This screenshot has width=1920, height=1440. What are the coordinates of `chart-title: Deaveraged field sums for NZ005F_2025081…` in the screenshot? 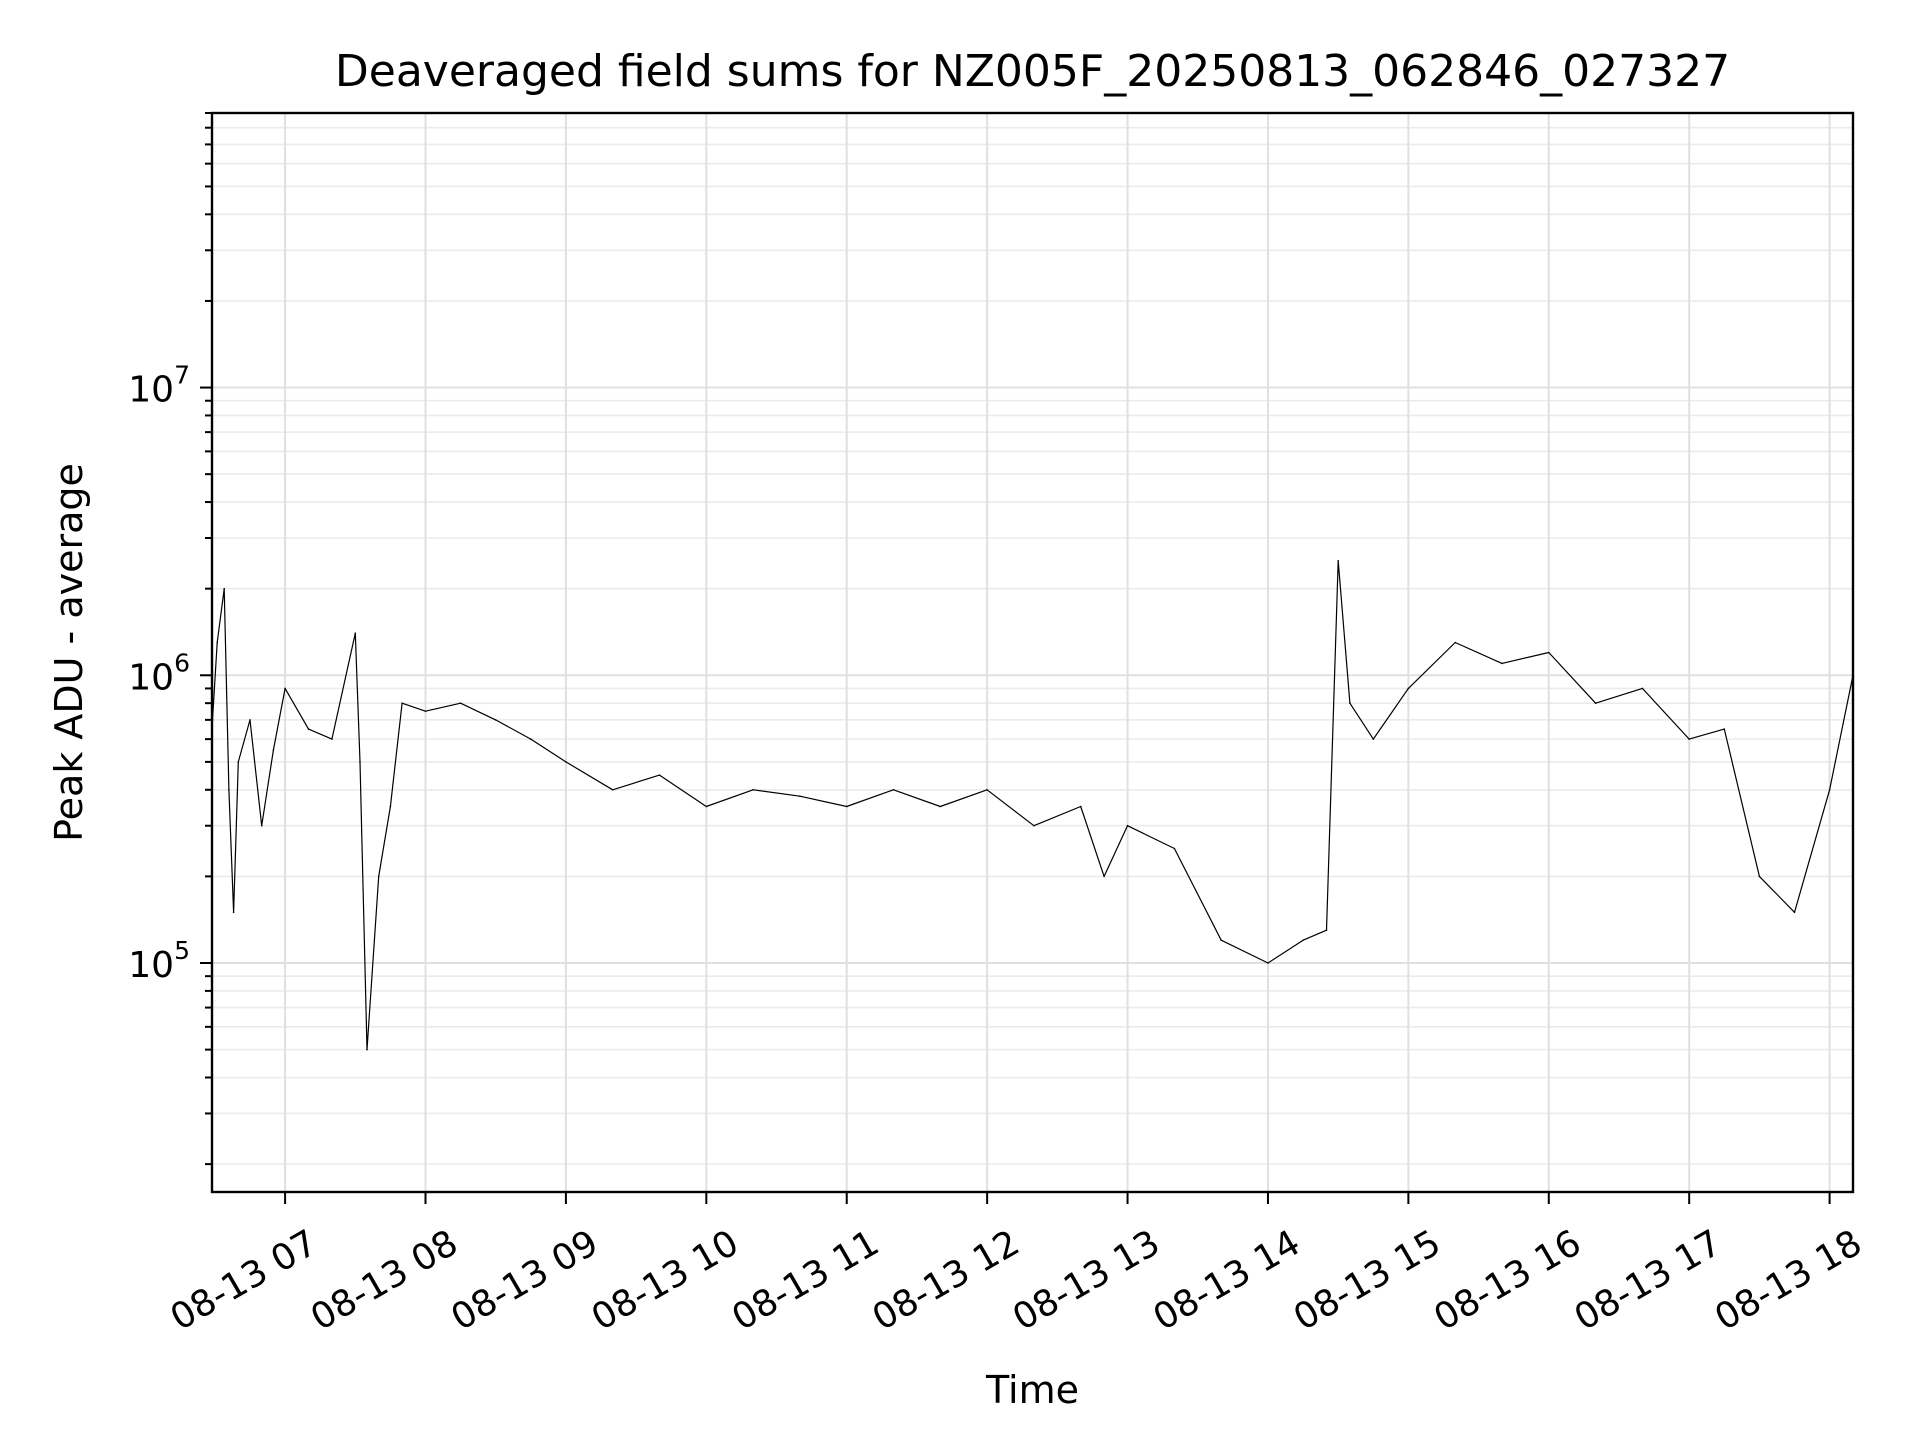 It's located at (1032, 71).